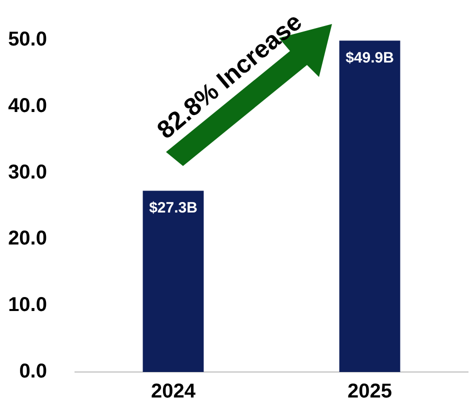 The height and width of the screenshot is (412, 470). I want to click on y-tick-label: 40.0, so click(27, 105).